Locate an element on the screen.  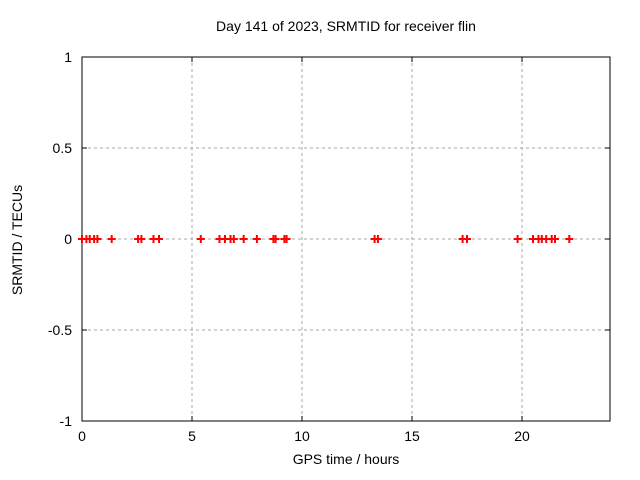
x-tick-label: 10 is located at coordinates (302, 436).